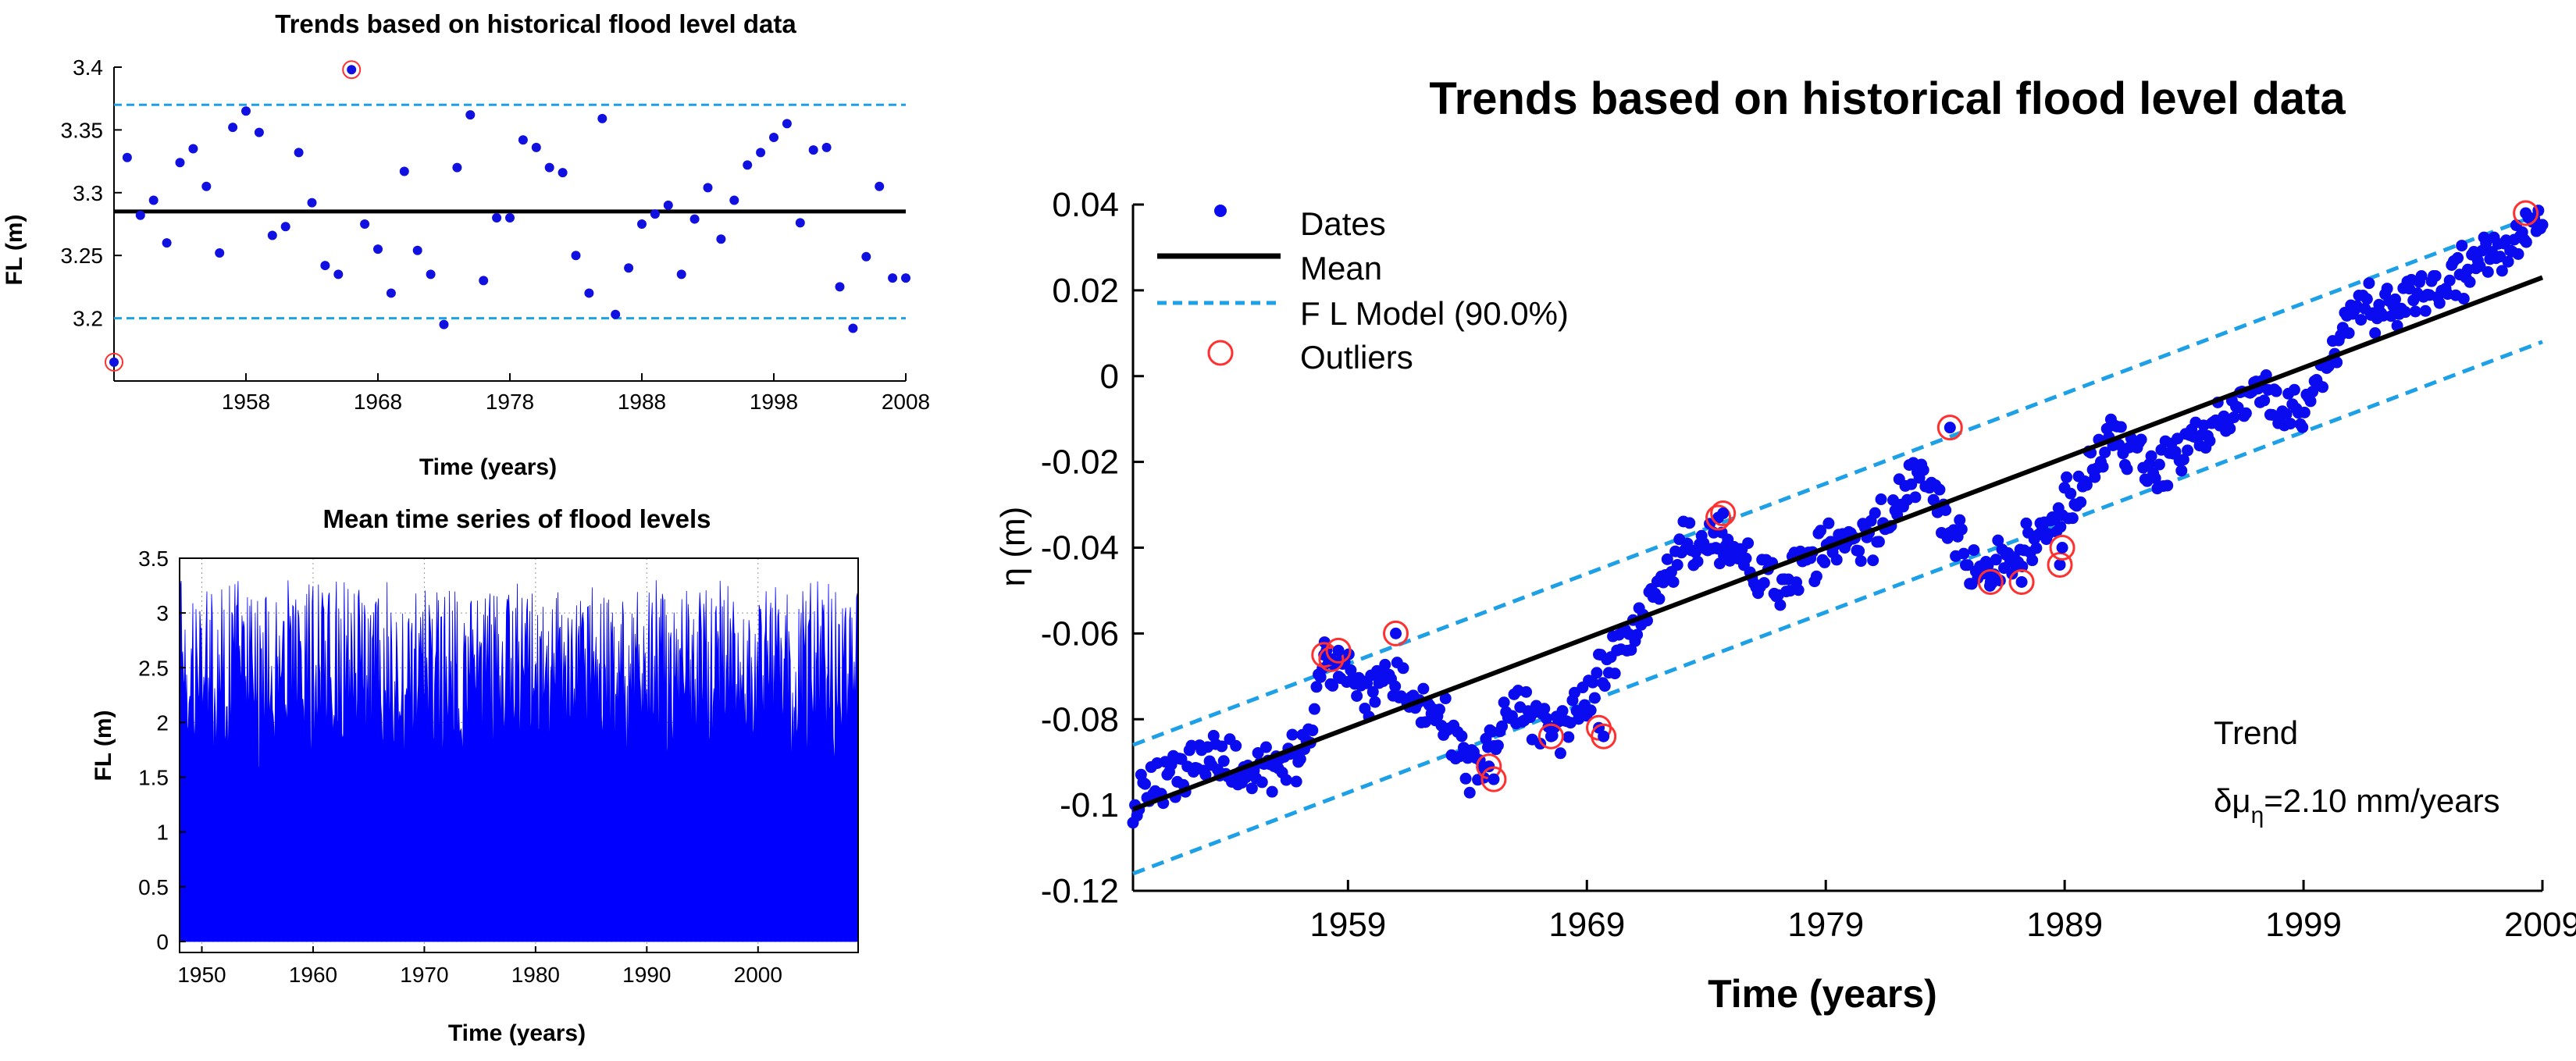 The image size is (2576, 1061). Describe the element at coordinates (162, 722) in the screenshot. I see `chart2-y-tick-label: 2` at that location.